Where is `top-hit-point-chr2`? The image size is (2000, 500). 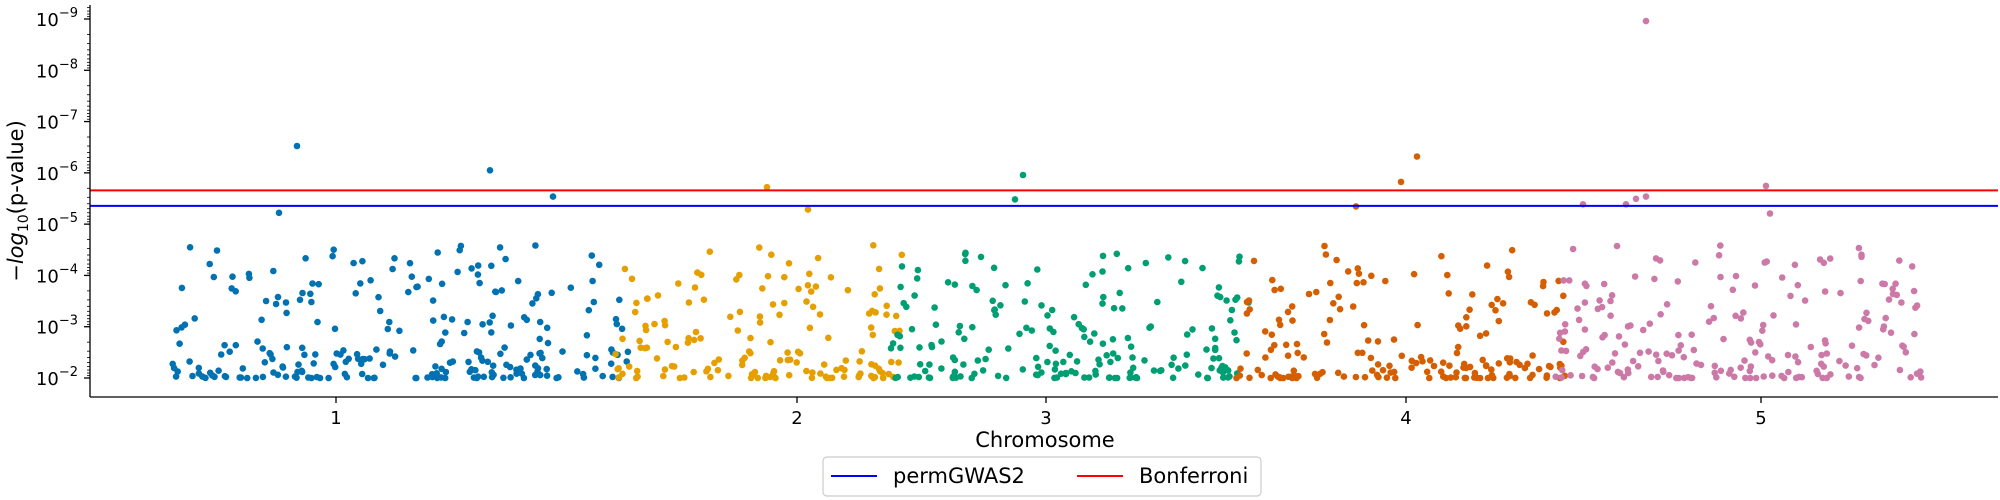 top-hit-point-chr2 is located at coordinates (767, 187).